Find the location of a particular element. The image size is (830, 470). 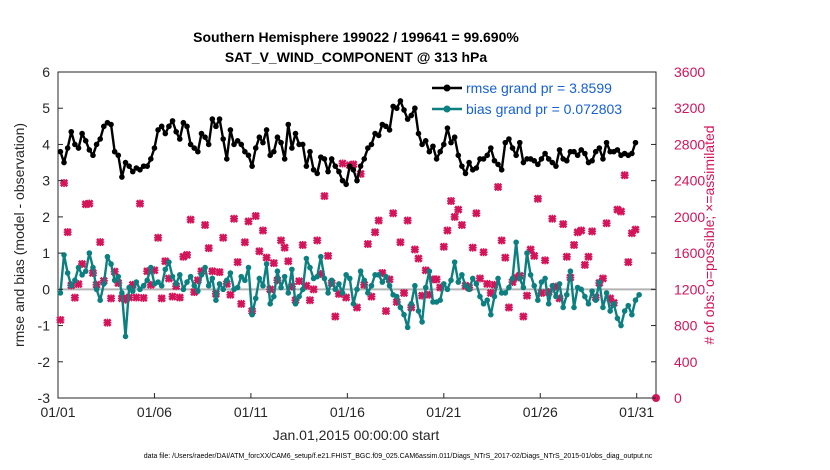

x-axis-label: Jan.01,2015 00:00:00 start is located at coordinates (356, 435).